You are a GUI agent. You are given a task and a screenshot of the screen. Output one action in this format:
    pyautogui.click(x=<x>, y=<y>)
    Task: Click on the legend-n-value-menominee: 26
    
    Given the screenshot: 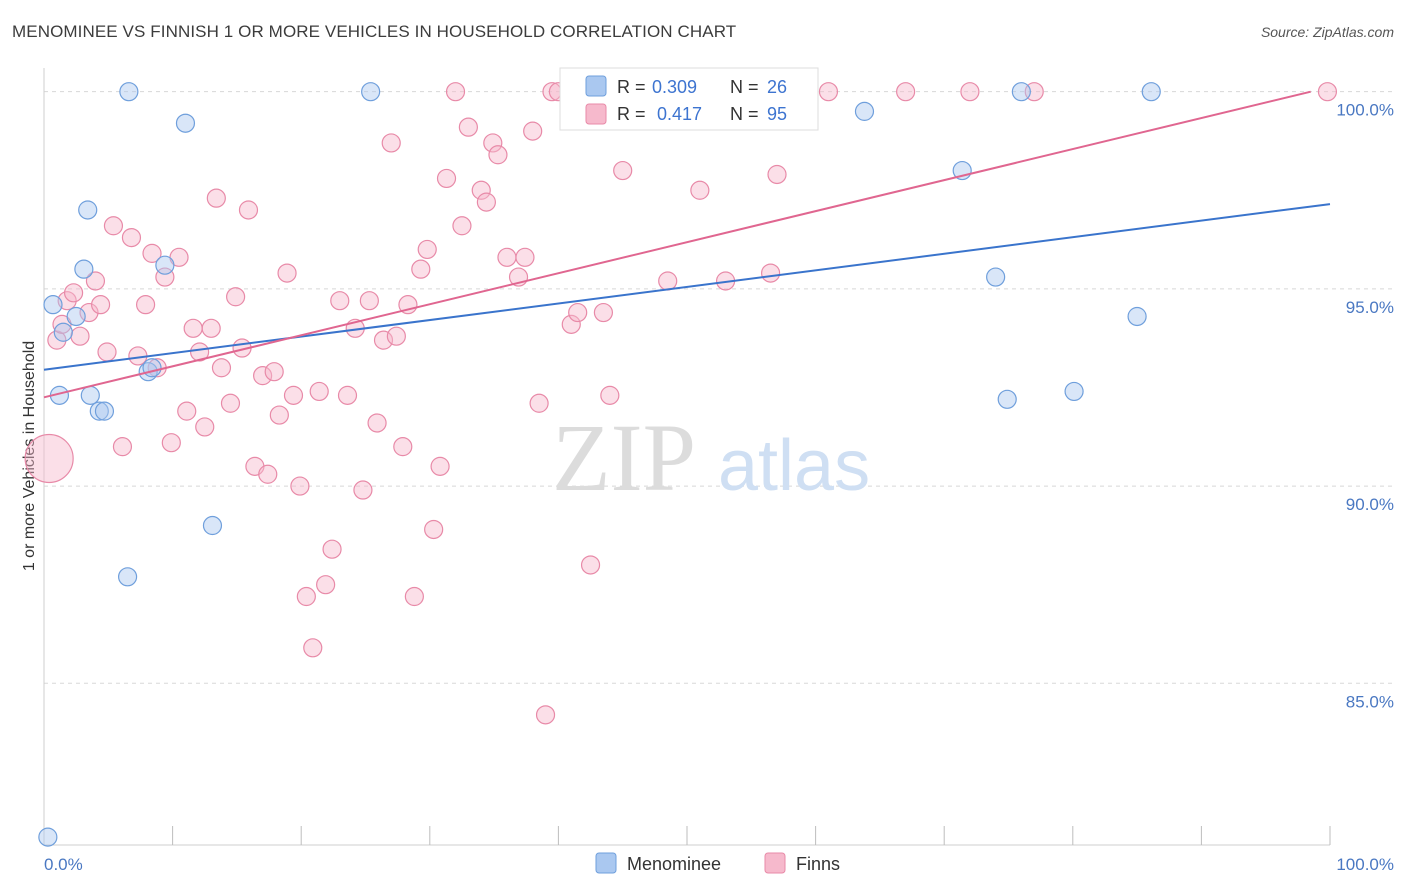 What is the action you would take?
    pyautogui.click(x=777, y=87)
    